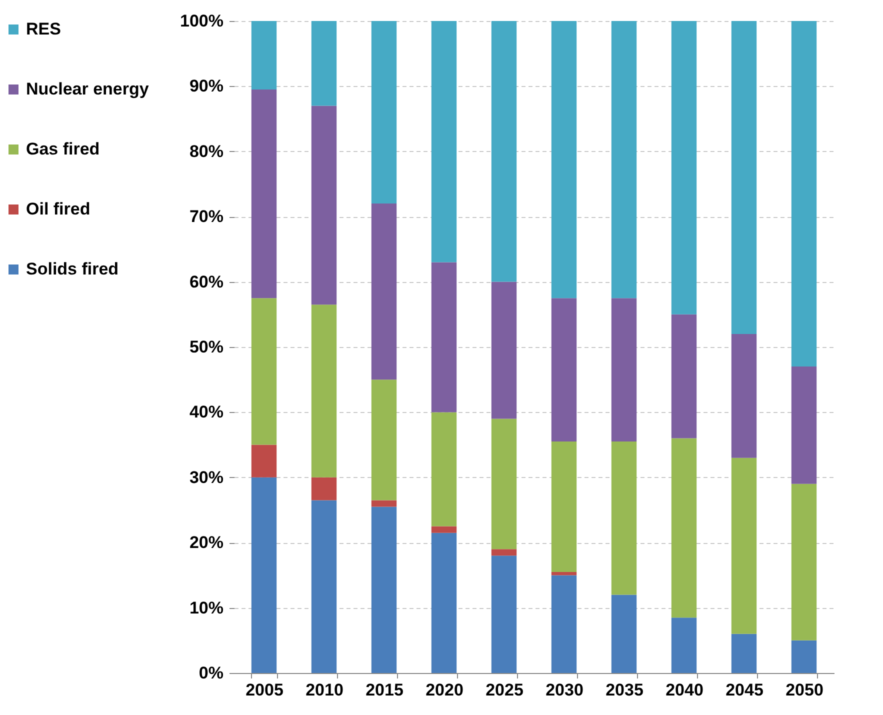  I want to click on y-tick-label: 0%, so click(211, 673).